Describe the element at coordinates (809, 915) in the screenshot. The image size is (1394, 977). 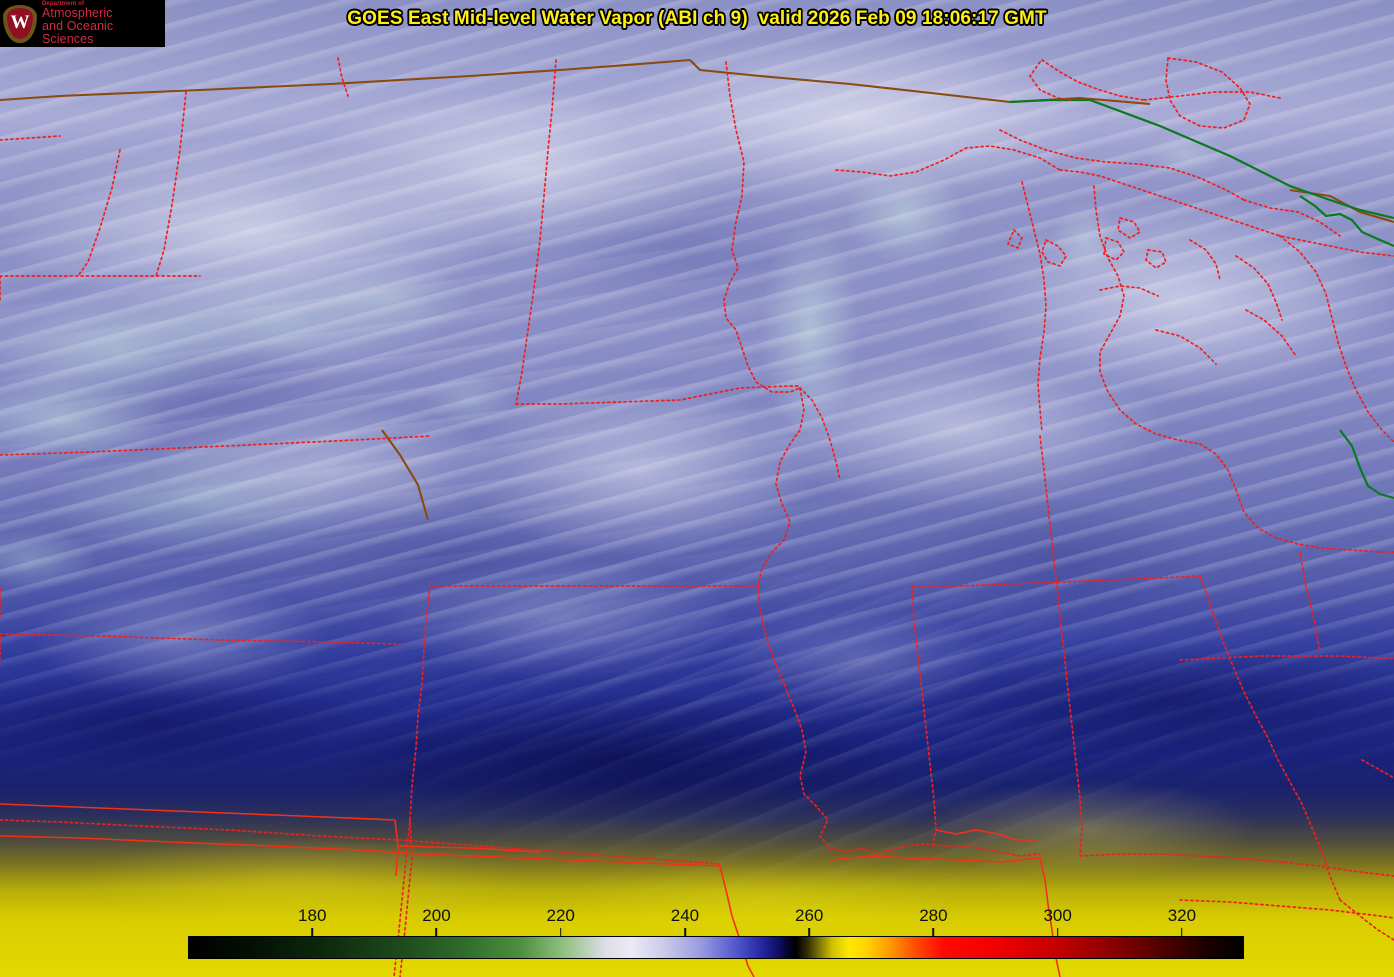
I see `colorbar-tick-label: 260` at that location.